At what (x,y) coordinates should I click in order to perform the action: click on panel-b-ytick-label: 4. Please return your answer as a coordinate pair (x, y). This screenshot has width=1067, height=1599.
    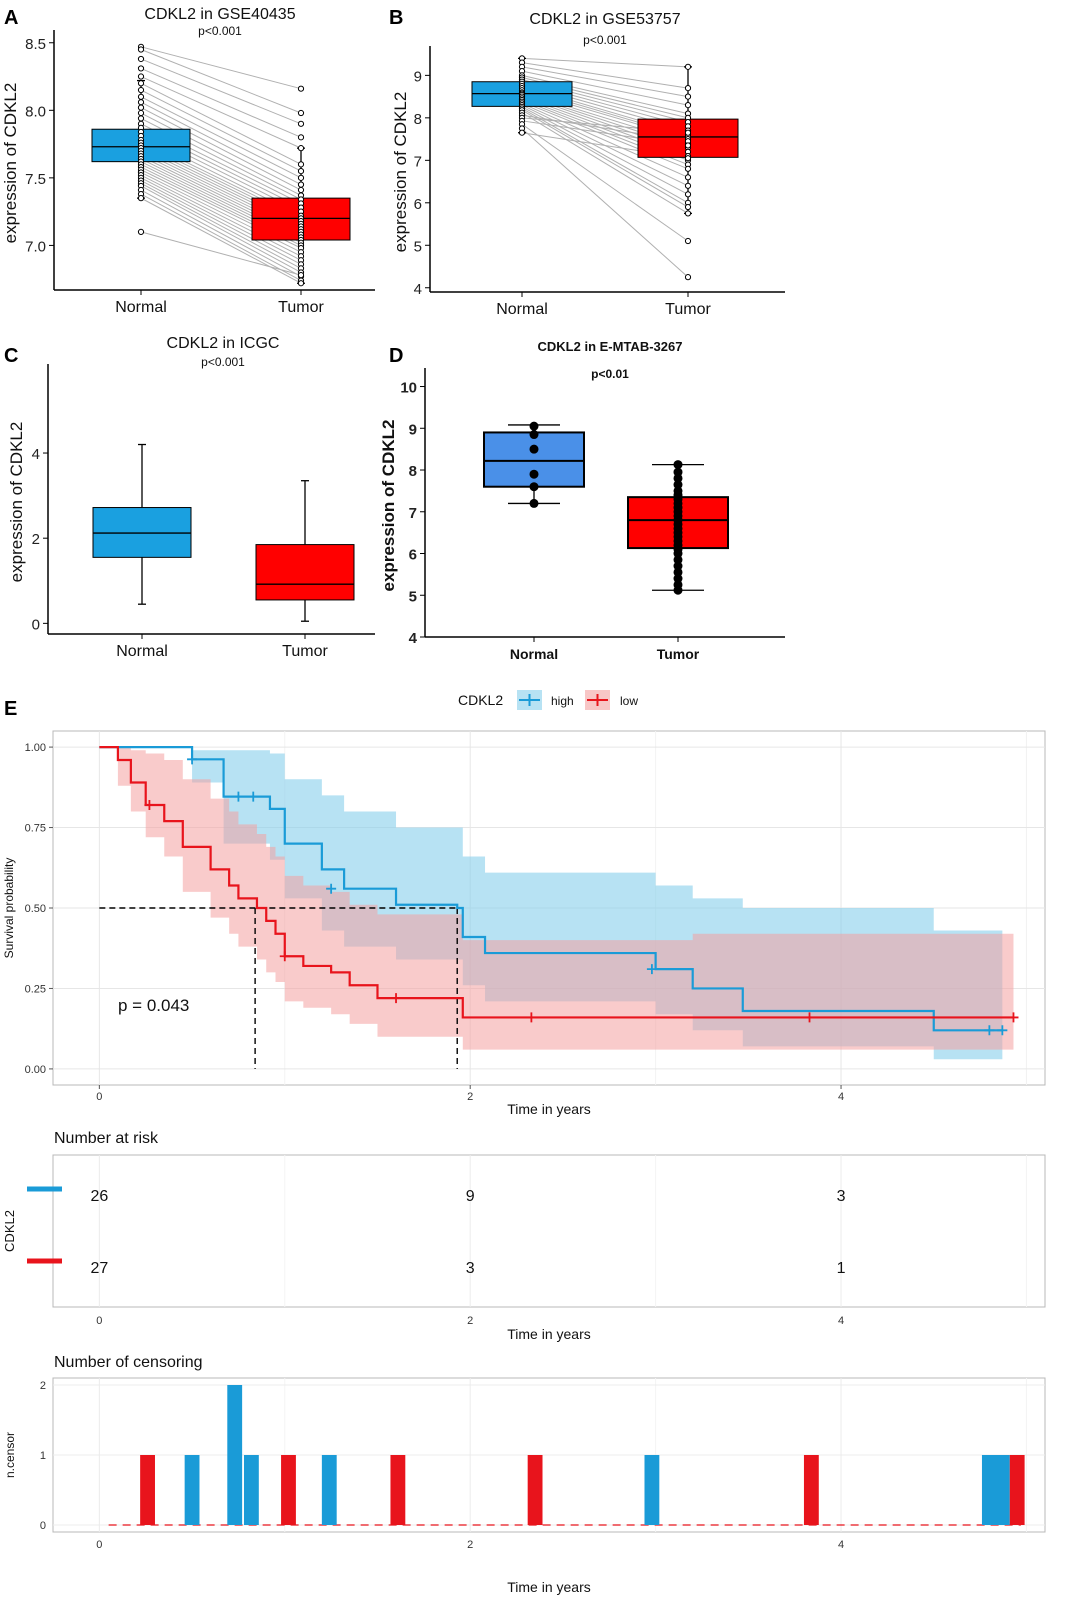
    Looking at the image, I should click on (418, 289).